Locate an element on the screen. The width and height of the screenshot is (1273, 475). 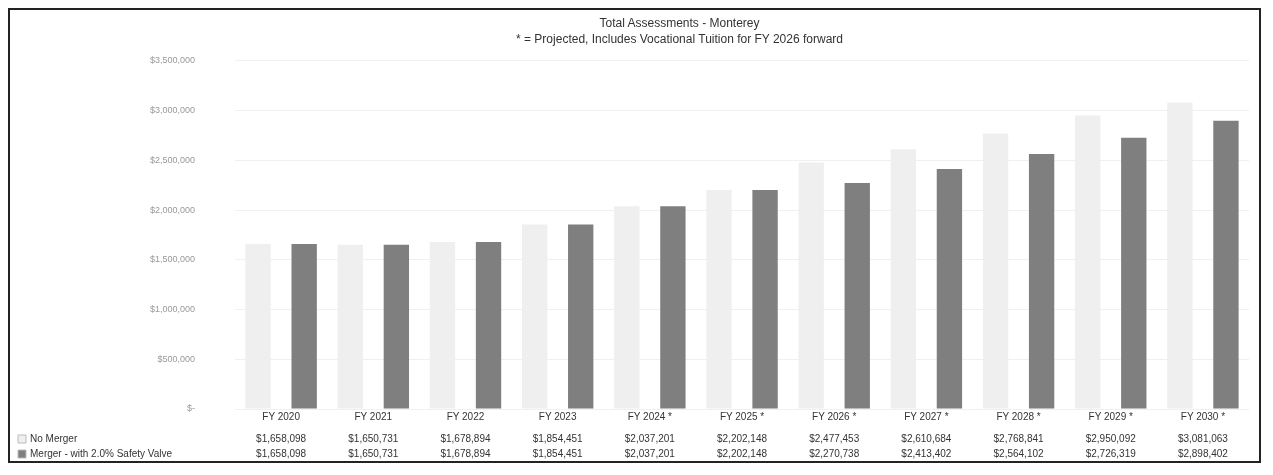
y-tick-label: $500,000 is located at coordinates (176, 358).